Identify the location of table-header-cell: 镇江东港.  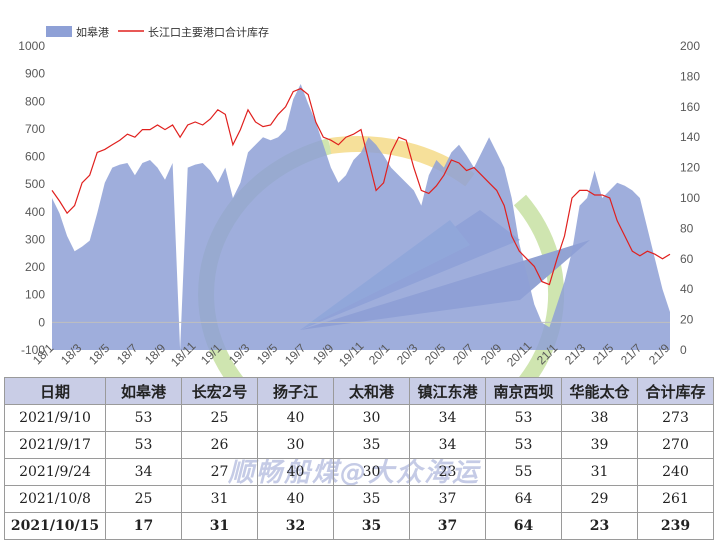
(447, 391).